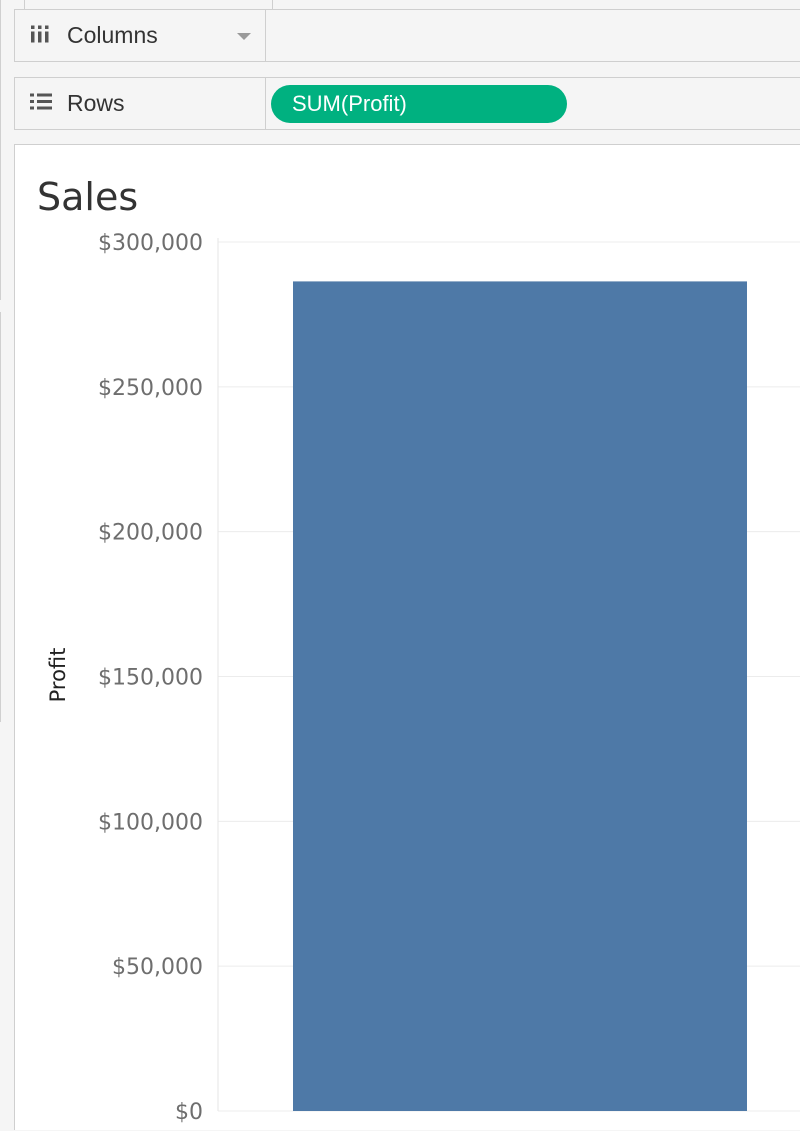 Image resolution: width=800 pixels, height=1131 pixels. What do you see at coordinates (244, 36) in the screenshot?
I see `chevron-down-icon` at bounding box center [244, 36].